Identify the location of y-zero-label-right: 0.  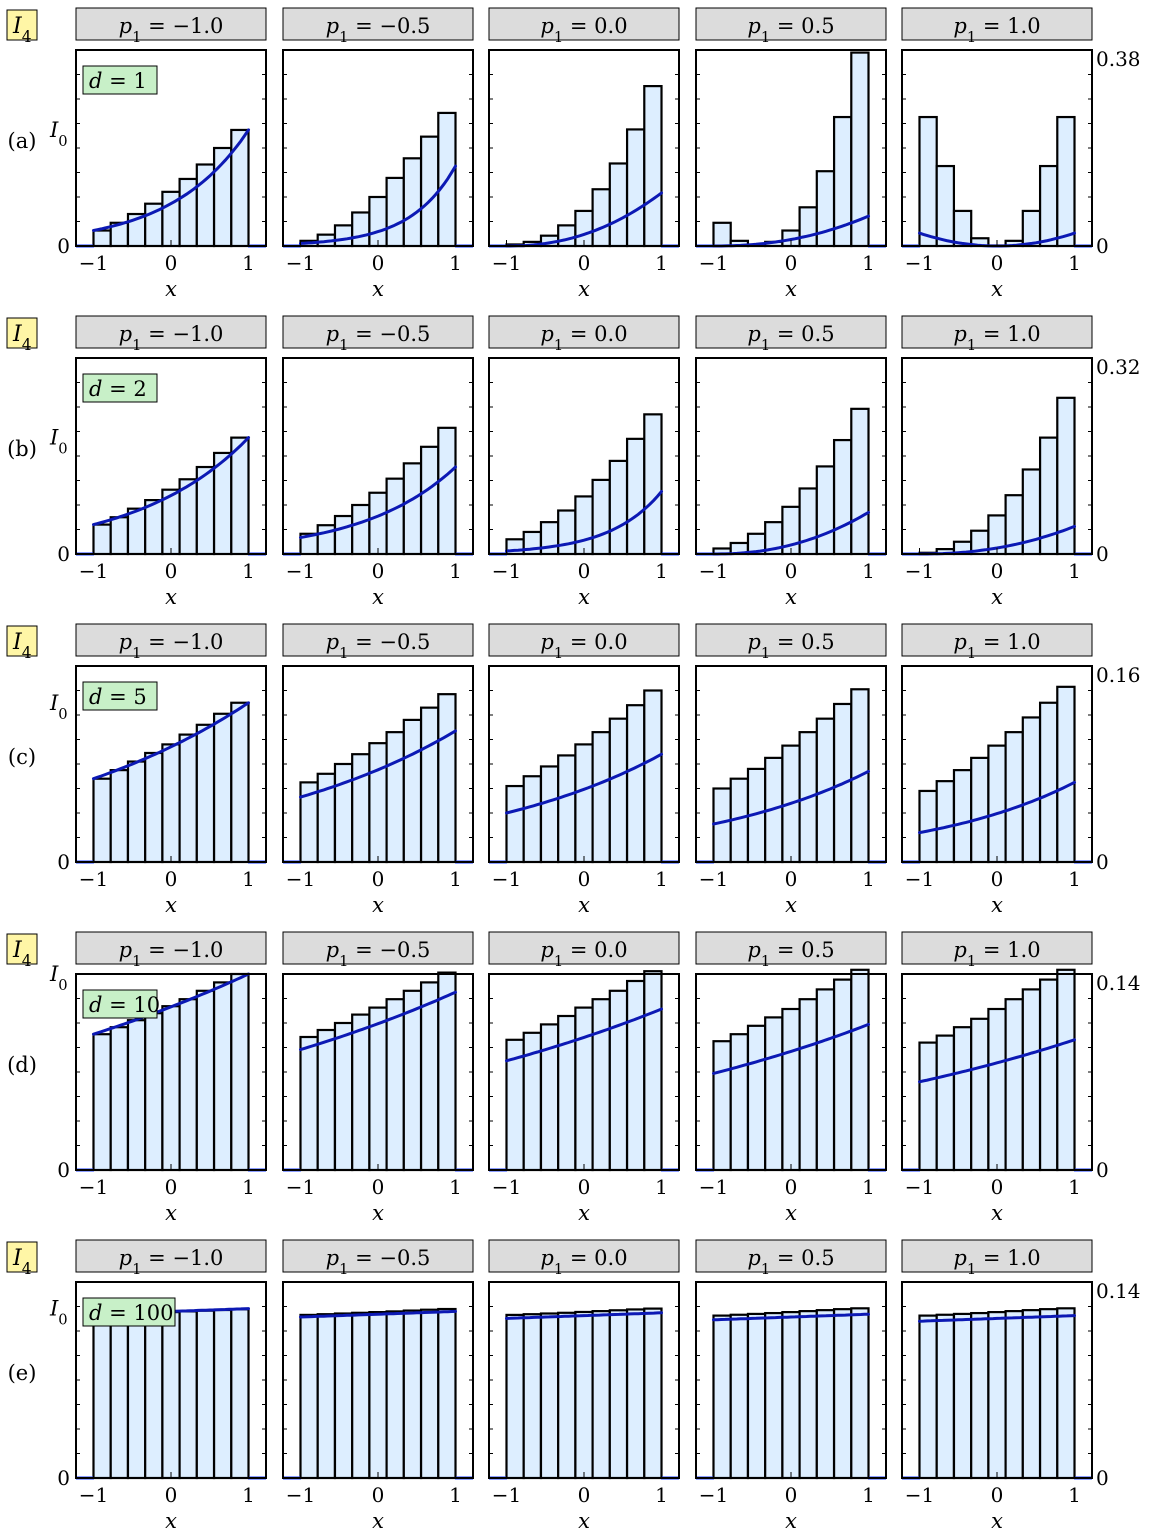
(1102, 246).